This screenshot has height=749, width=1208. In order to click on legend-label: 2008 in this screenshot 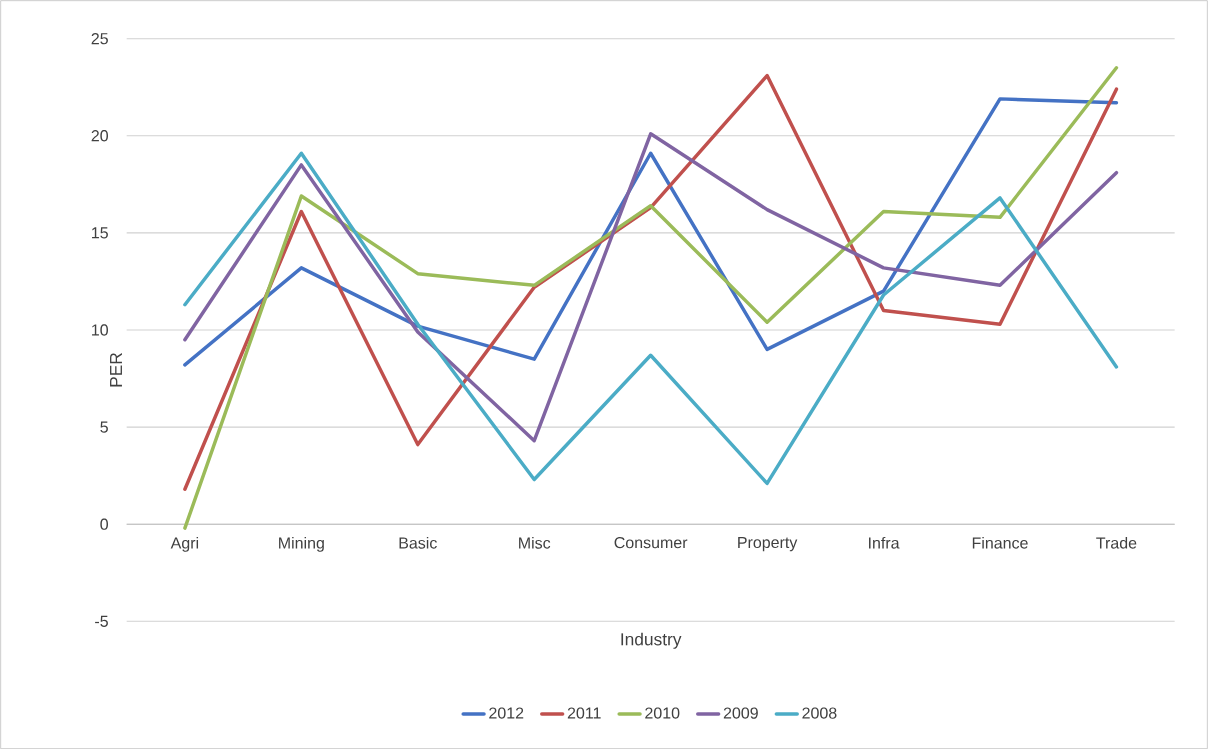, I will do `click(819, 713)`.